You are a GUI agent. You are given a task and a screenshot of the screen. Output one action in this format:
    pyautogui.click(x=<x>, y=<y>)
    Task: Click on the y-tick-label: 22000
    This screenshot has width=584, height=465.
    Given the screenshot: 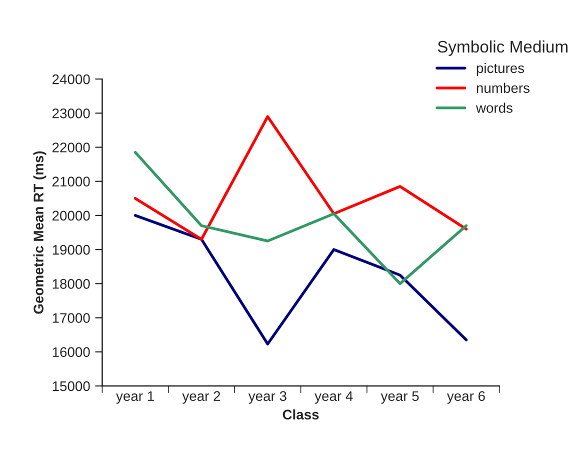 What is the action you would take?
    pyautogui.click(x=71, y=147)
    